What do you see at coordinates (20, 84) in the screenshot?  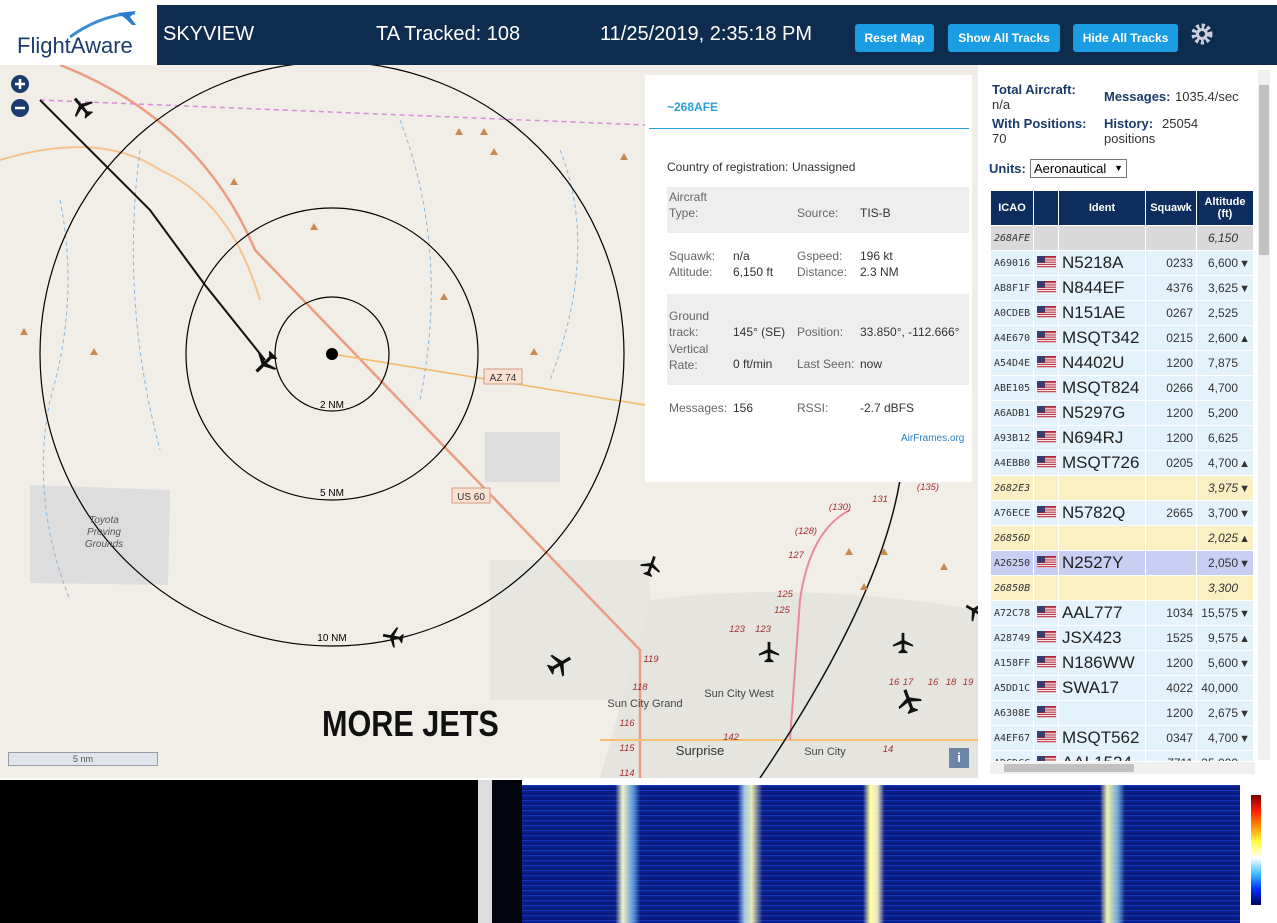 I see `zoom-in` at bounding box center [20, 84].